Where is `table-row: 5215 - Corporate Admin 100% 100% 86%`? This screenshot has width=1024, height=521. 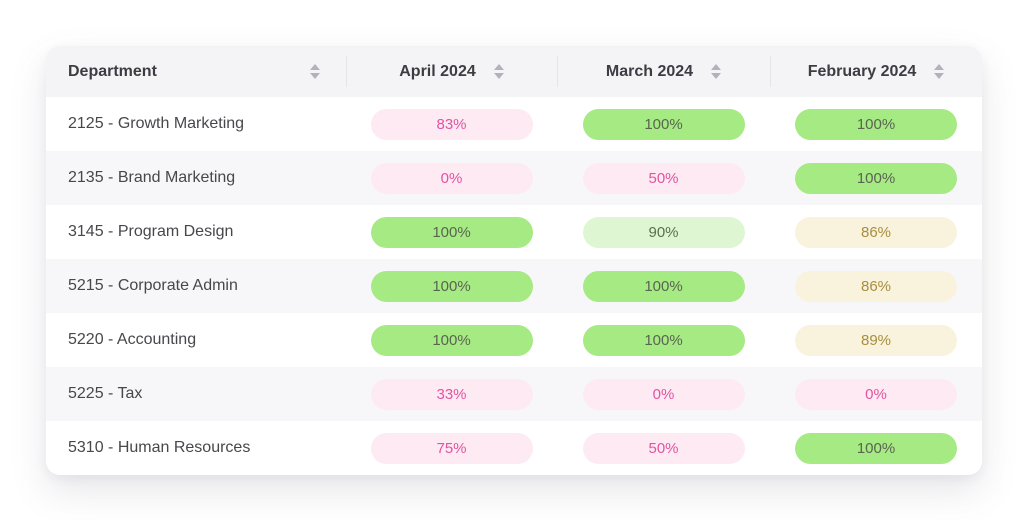
table-row: 5215 - Corporate Admin 100% 100% 86% is located at coordinates (514, 286).